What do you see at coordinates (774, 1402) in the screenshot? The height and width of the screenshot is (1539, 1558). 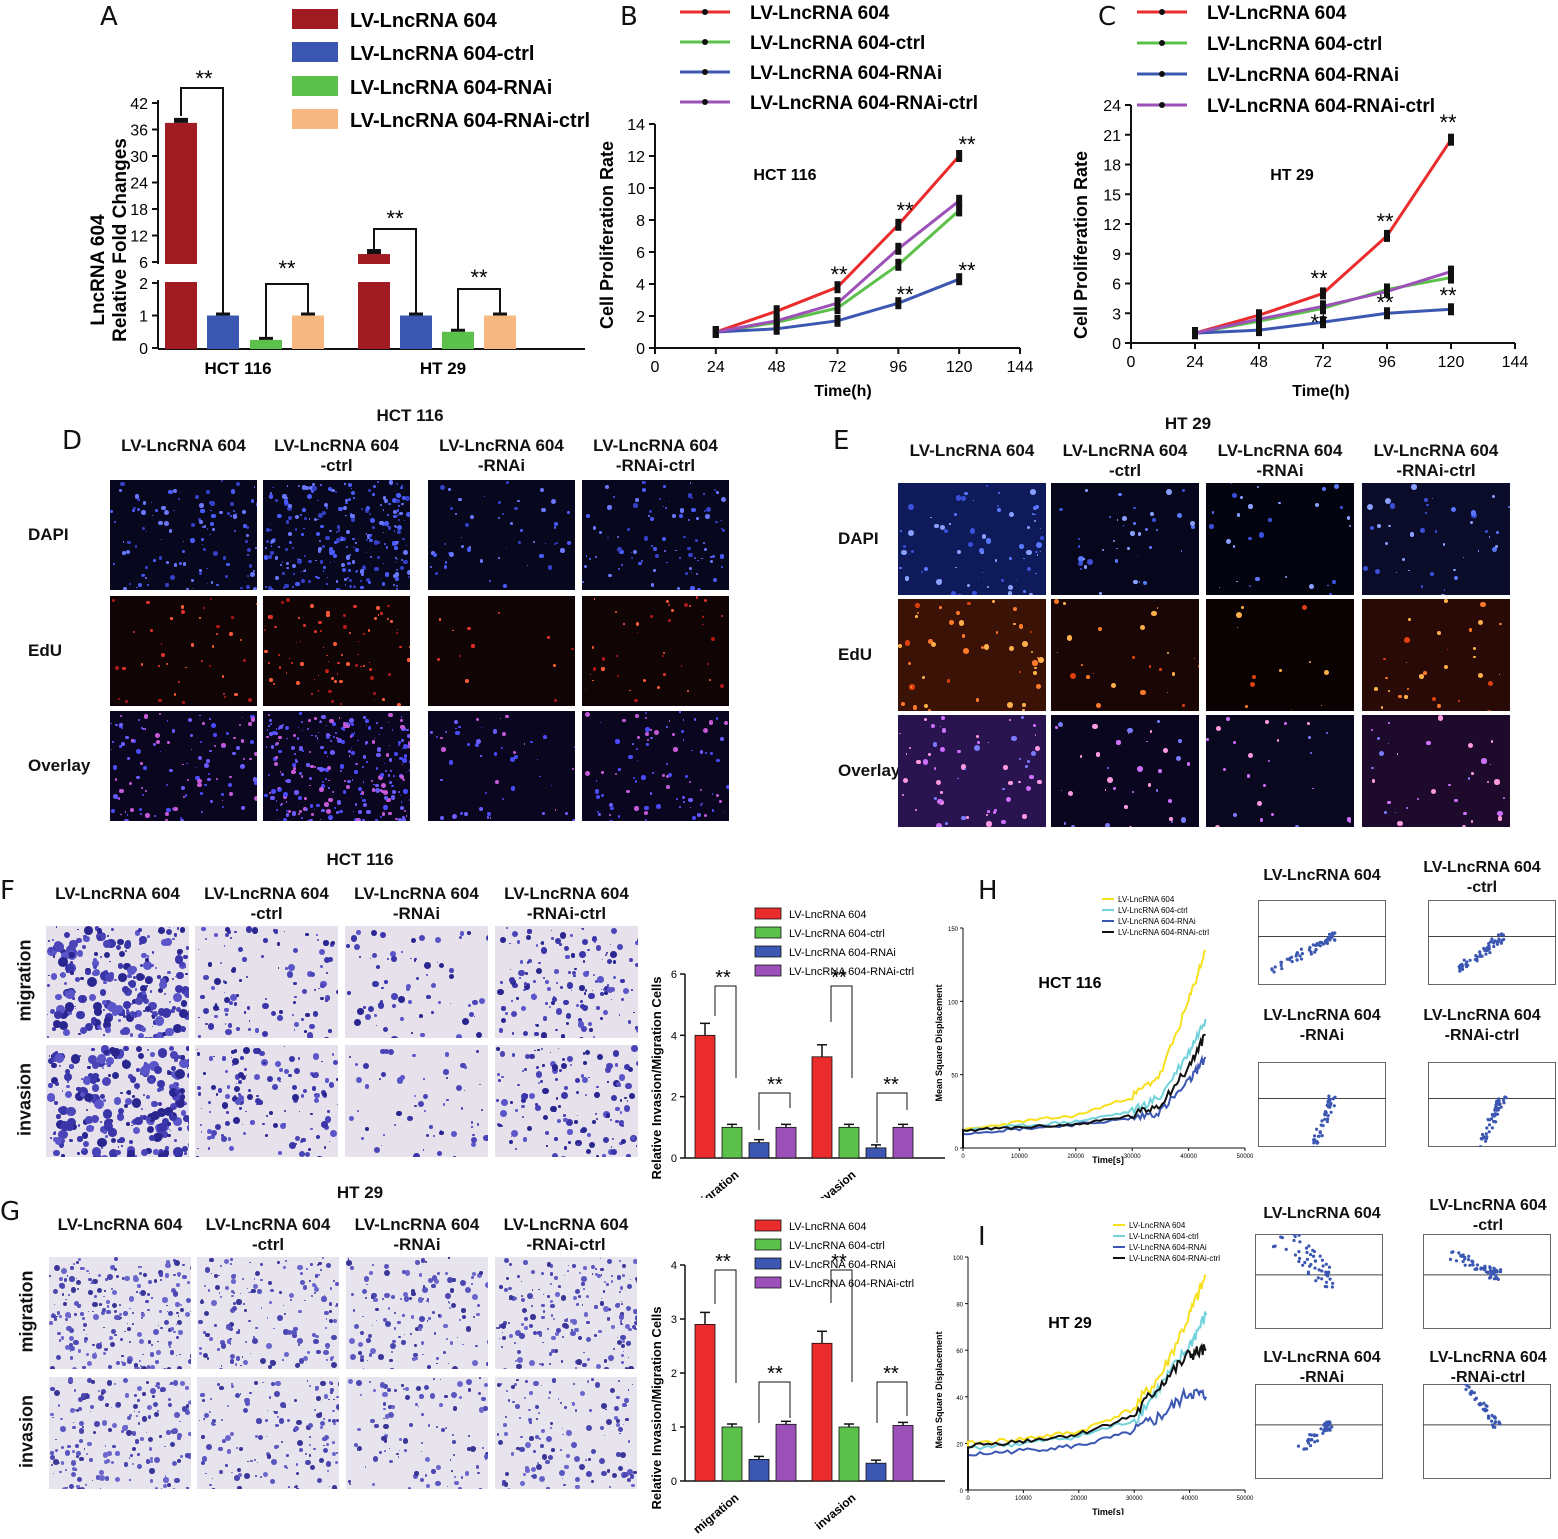 I see `sig-bracket` at bounding box center [774, 1402].